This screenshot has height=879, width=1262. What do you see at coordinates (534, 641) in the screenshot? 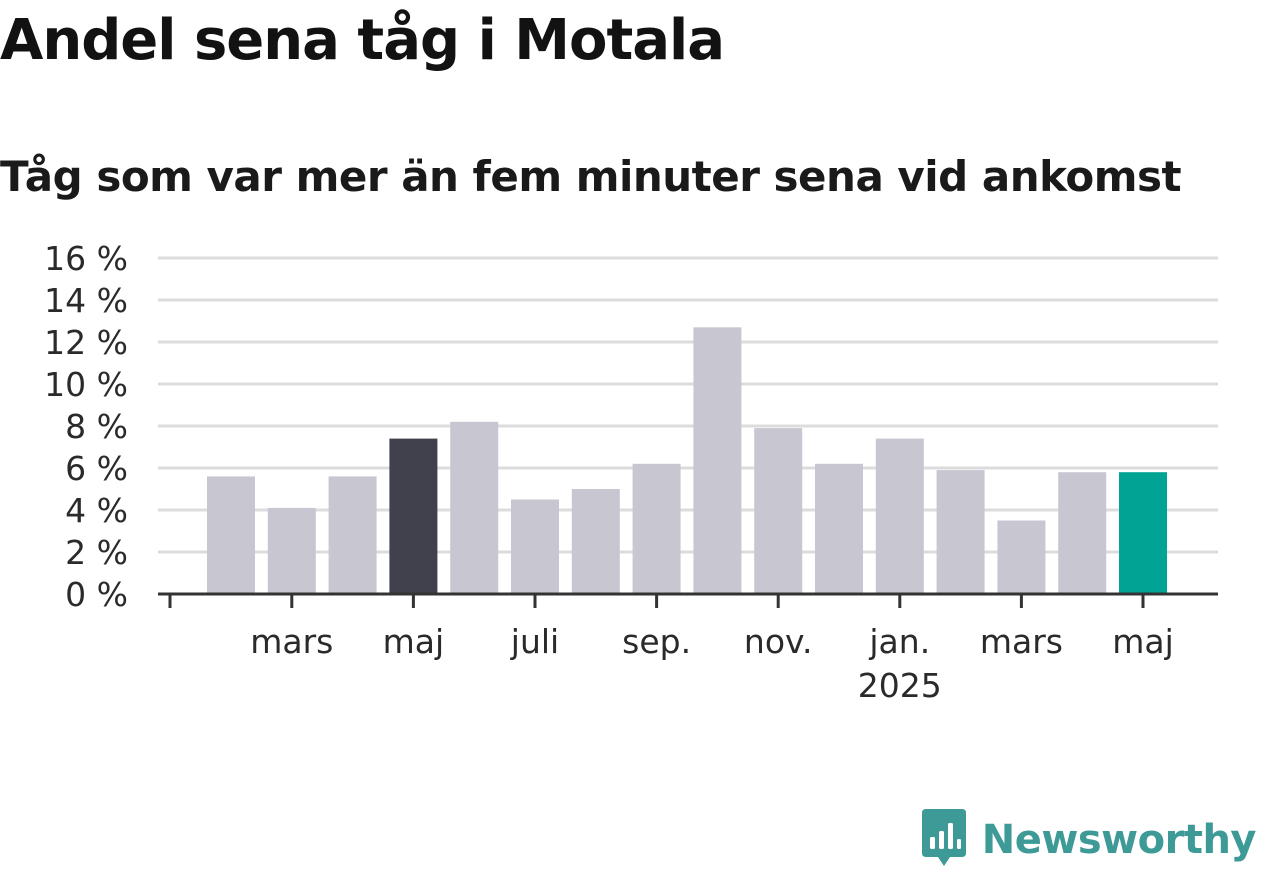
I see `x-tick-label: juli` at bounding box center [534, 641].